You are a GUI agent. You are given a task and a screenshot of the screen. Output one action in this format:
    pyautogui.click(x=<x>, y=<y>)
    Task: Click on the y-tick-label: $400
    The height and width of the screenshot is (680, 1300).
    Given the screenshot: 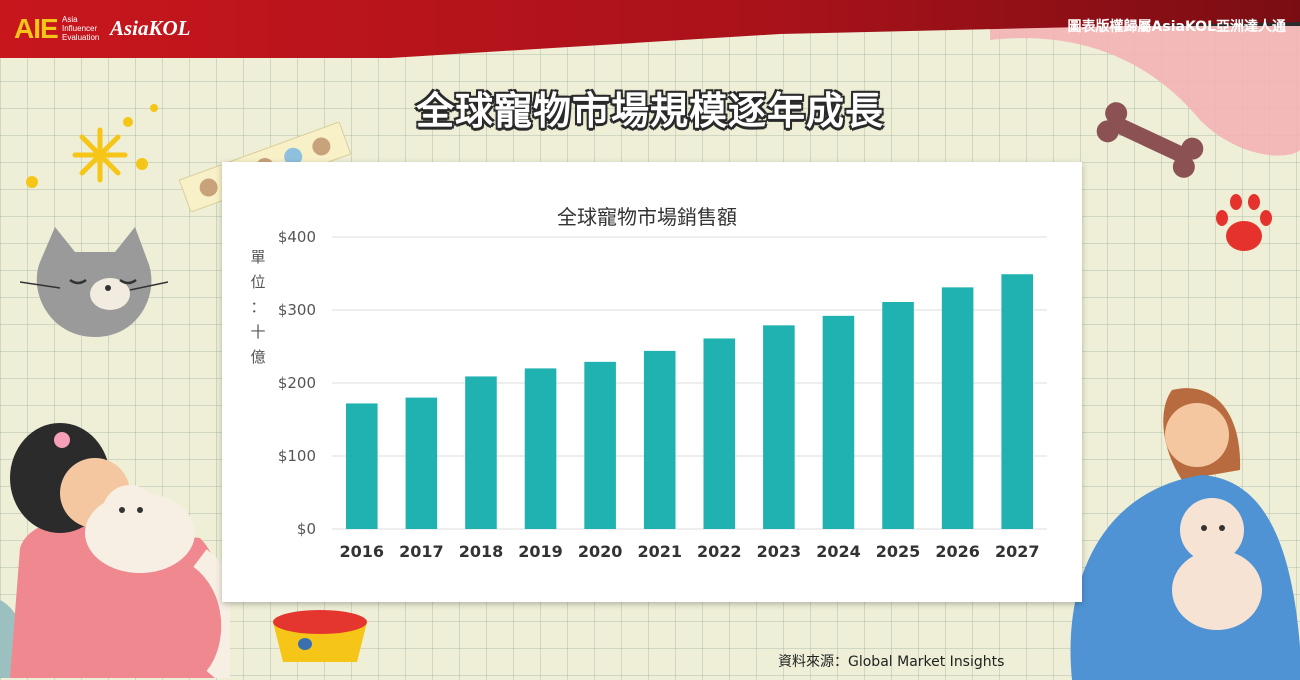 What is the action you would take?
    pyautogui.click(x=297, y=237)
    